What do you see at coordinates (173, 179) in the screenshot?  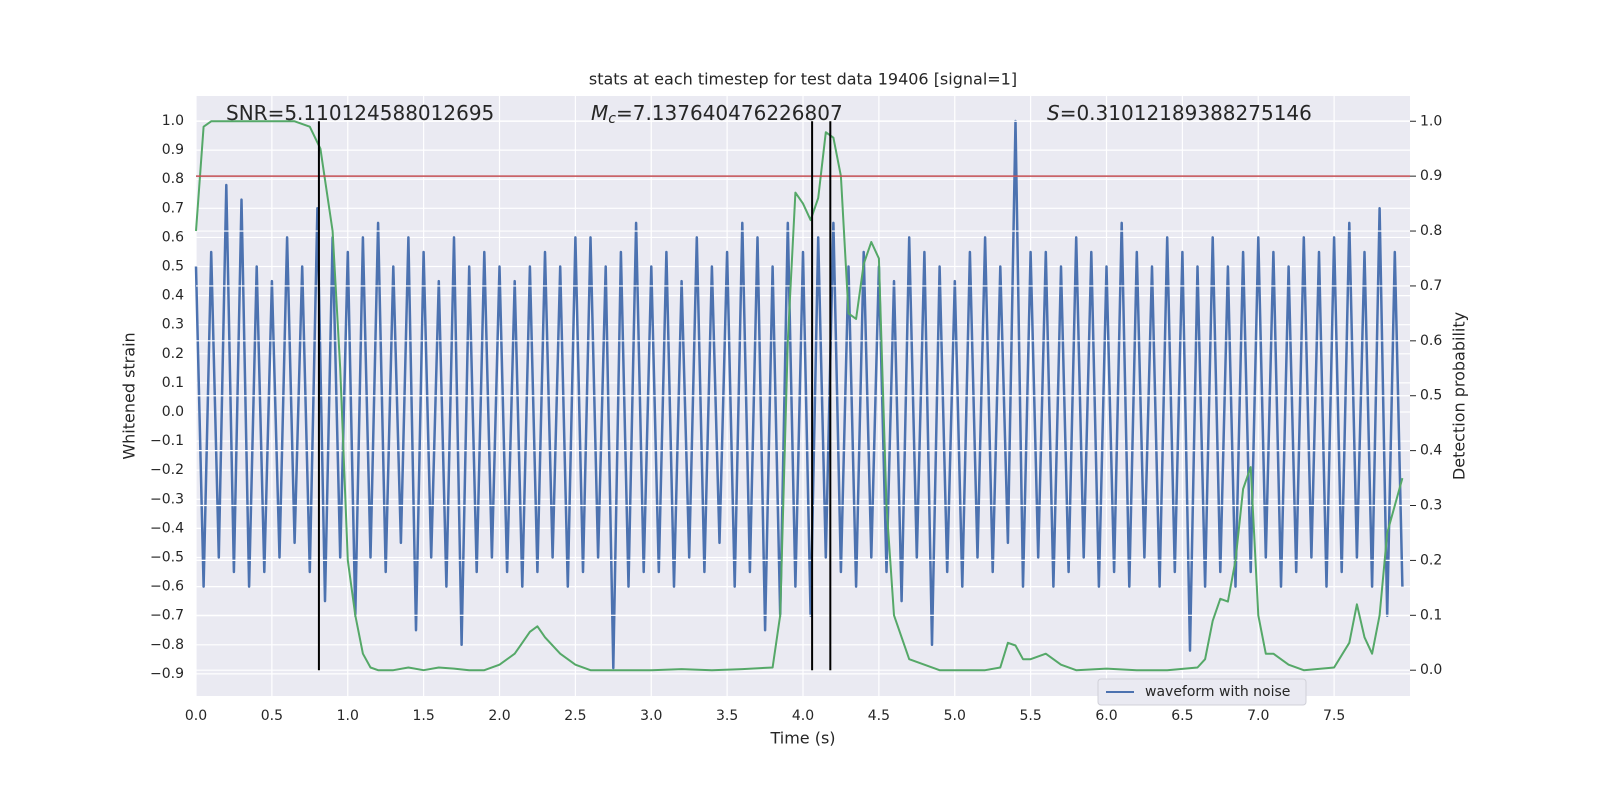 I see `y-tick-label: 0.8` at bounding box center [173, 179].